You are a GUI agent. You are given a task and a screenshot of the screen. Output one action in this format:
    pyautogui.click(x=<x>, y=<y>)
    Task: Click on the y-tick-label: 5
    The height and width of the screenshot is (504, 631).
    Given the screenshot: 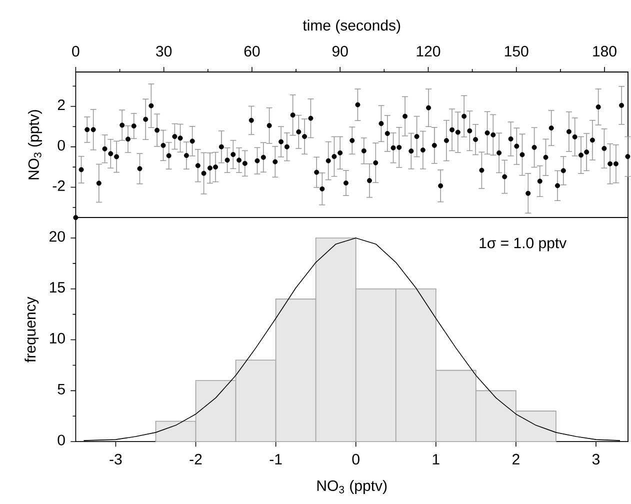 What is the action you would take?
    pyautogui.click(x=61, y=389)
    